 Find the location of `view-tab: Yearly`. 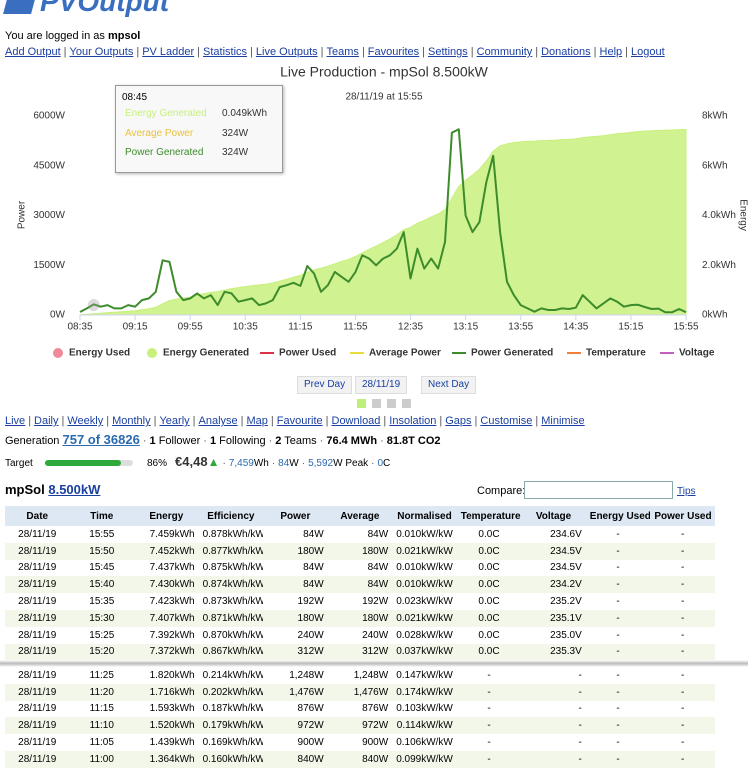

view-tab: Yearly is located at coordinates (174, 421).